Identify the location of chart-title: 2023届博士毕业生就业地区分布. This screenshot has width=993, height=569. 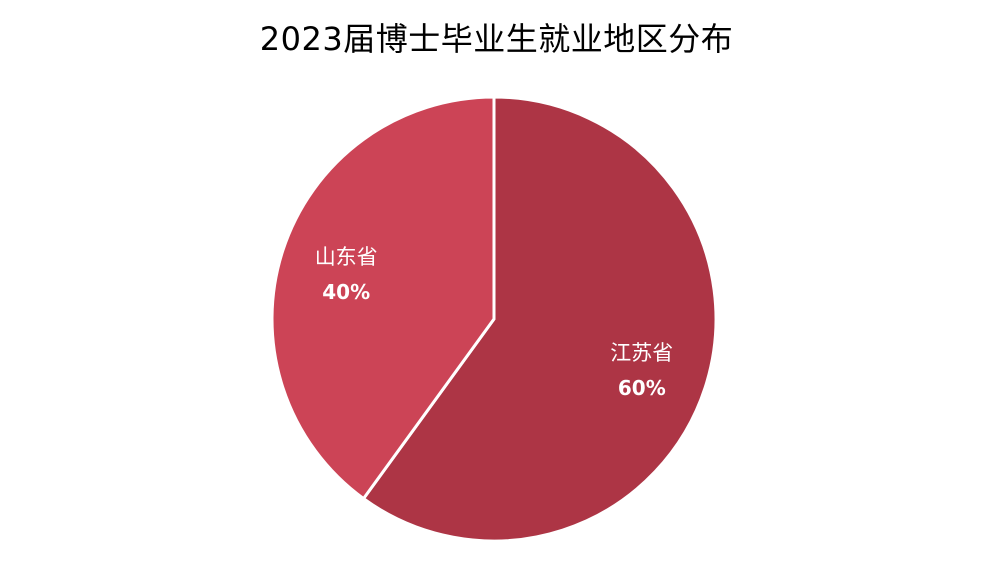
(496, 39).